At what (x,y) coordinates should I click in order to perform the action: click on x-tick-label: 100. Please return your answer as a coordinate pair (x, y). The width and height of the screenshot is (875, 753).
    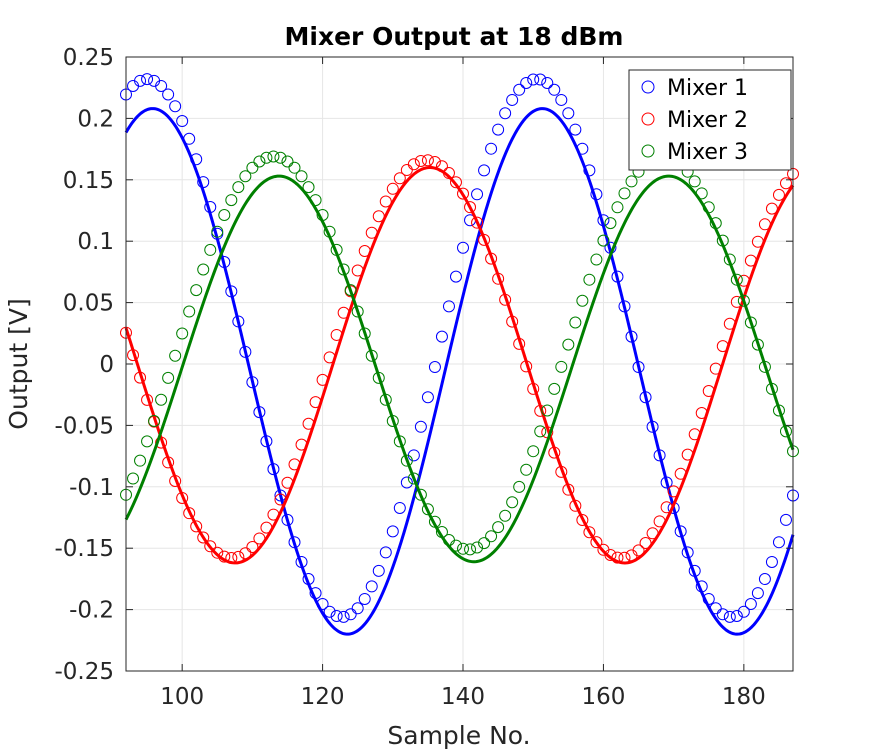
    Looking at the image, I should click on (182, 697).